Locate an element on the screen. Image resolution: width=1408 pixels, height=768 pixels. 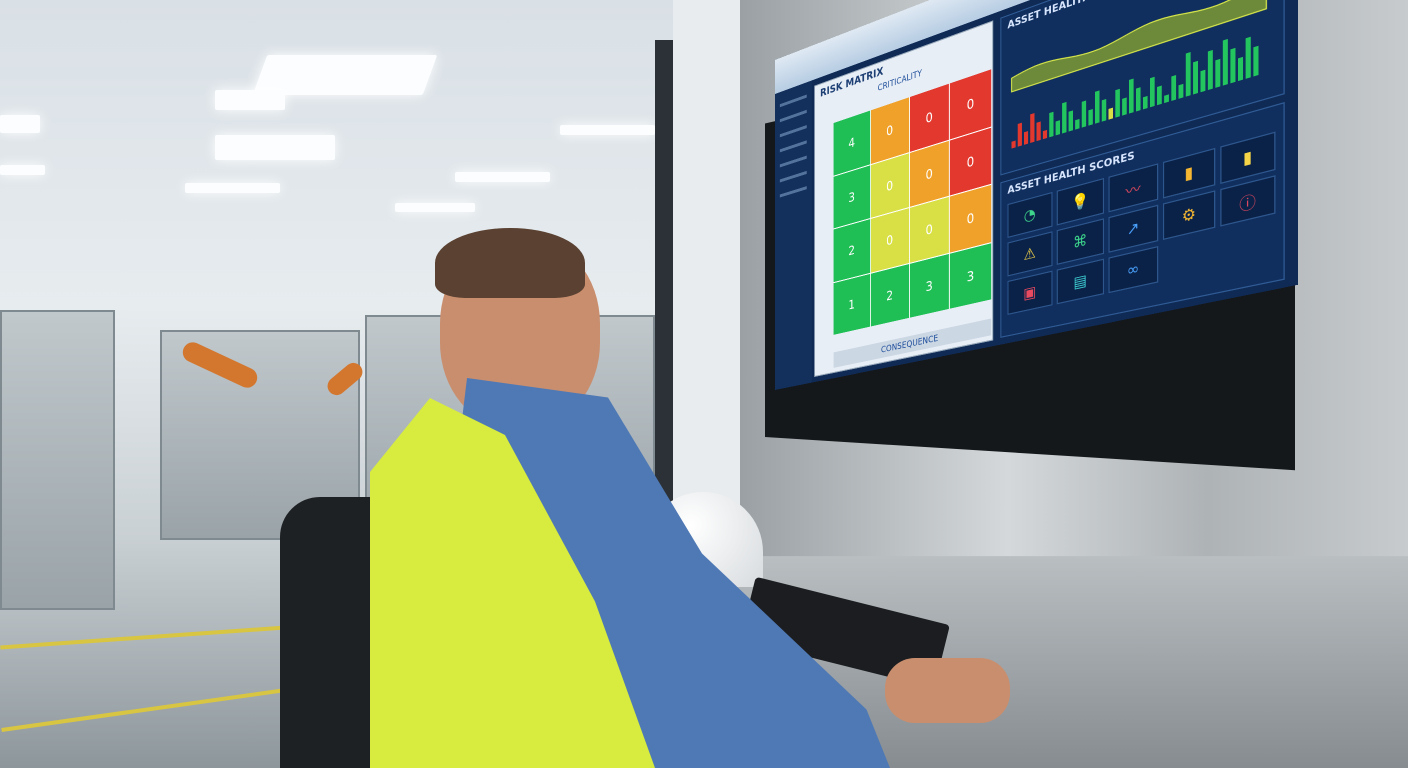
asset-tile: ∞ is located at coordinates (1133, 269).